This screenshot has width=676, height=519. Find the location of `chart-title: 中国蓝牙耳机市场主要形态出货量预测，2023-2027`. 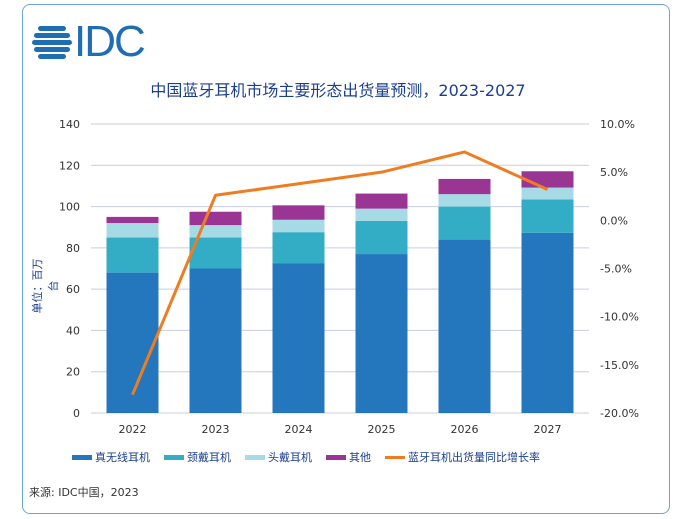

chart-title: 中国蓝牙耳机市场主要形态出货量预测，2023-2027 is located at coordinates (338, 90).